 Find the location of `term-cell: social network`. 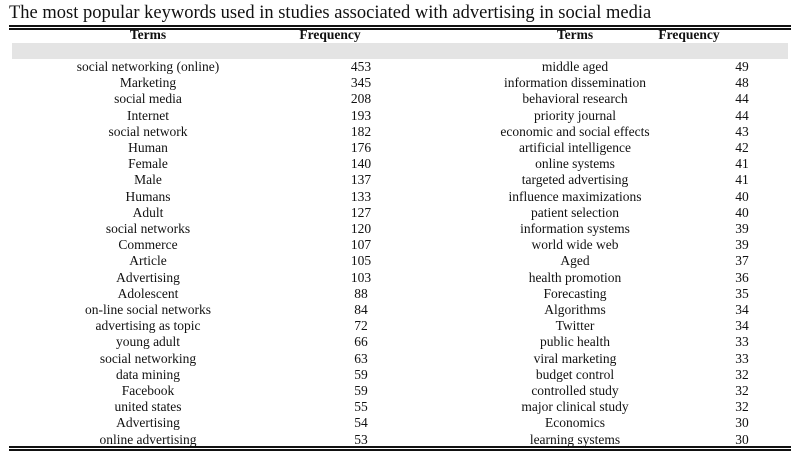

term-cell: social network is located at coordinates (148, 131).